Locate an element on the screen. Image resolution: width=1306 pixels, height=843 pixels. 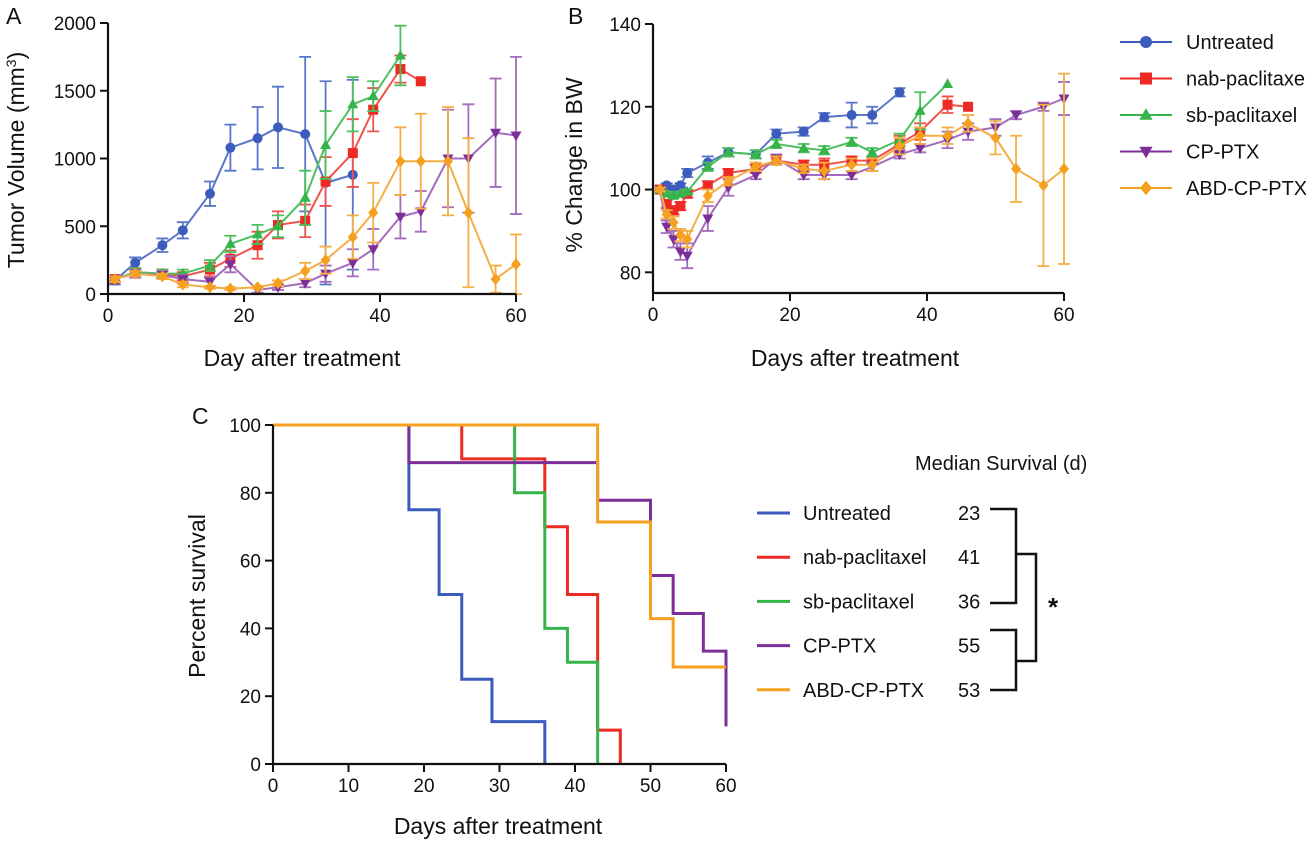
panel-b-y-tick-label: 80 is located at coordinates (630, 273).